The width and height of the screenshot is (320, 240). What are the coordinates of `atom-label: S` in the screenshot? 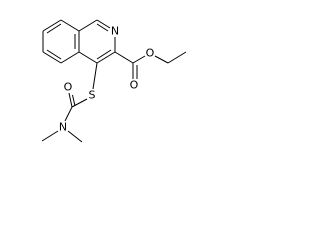 It's located at (92, 95).